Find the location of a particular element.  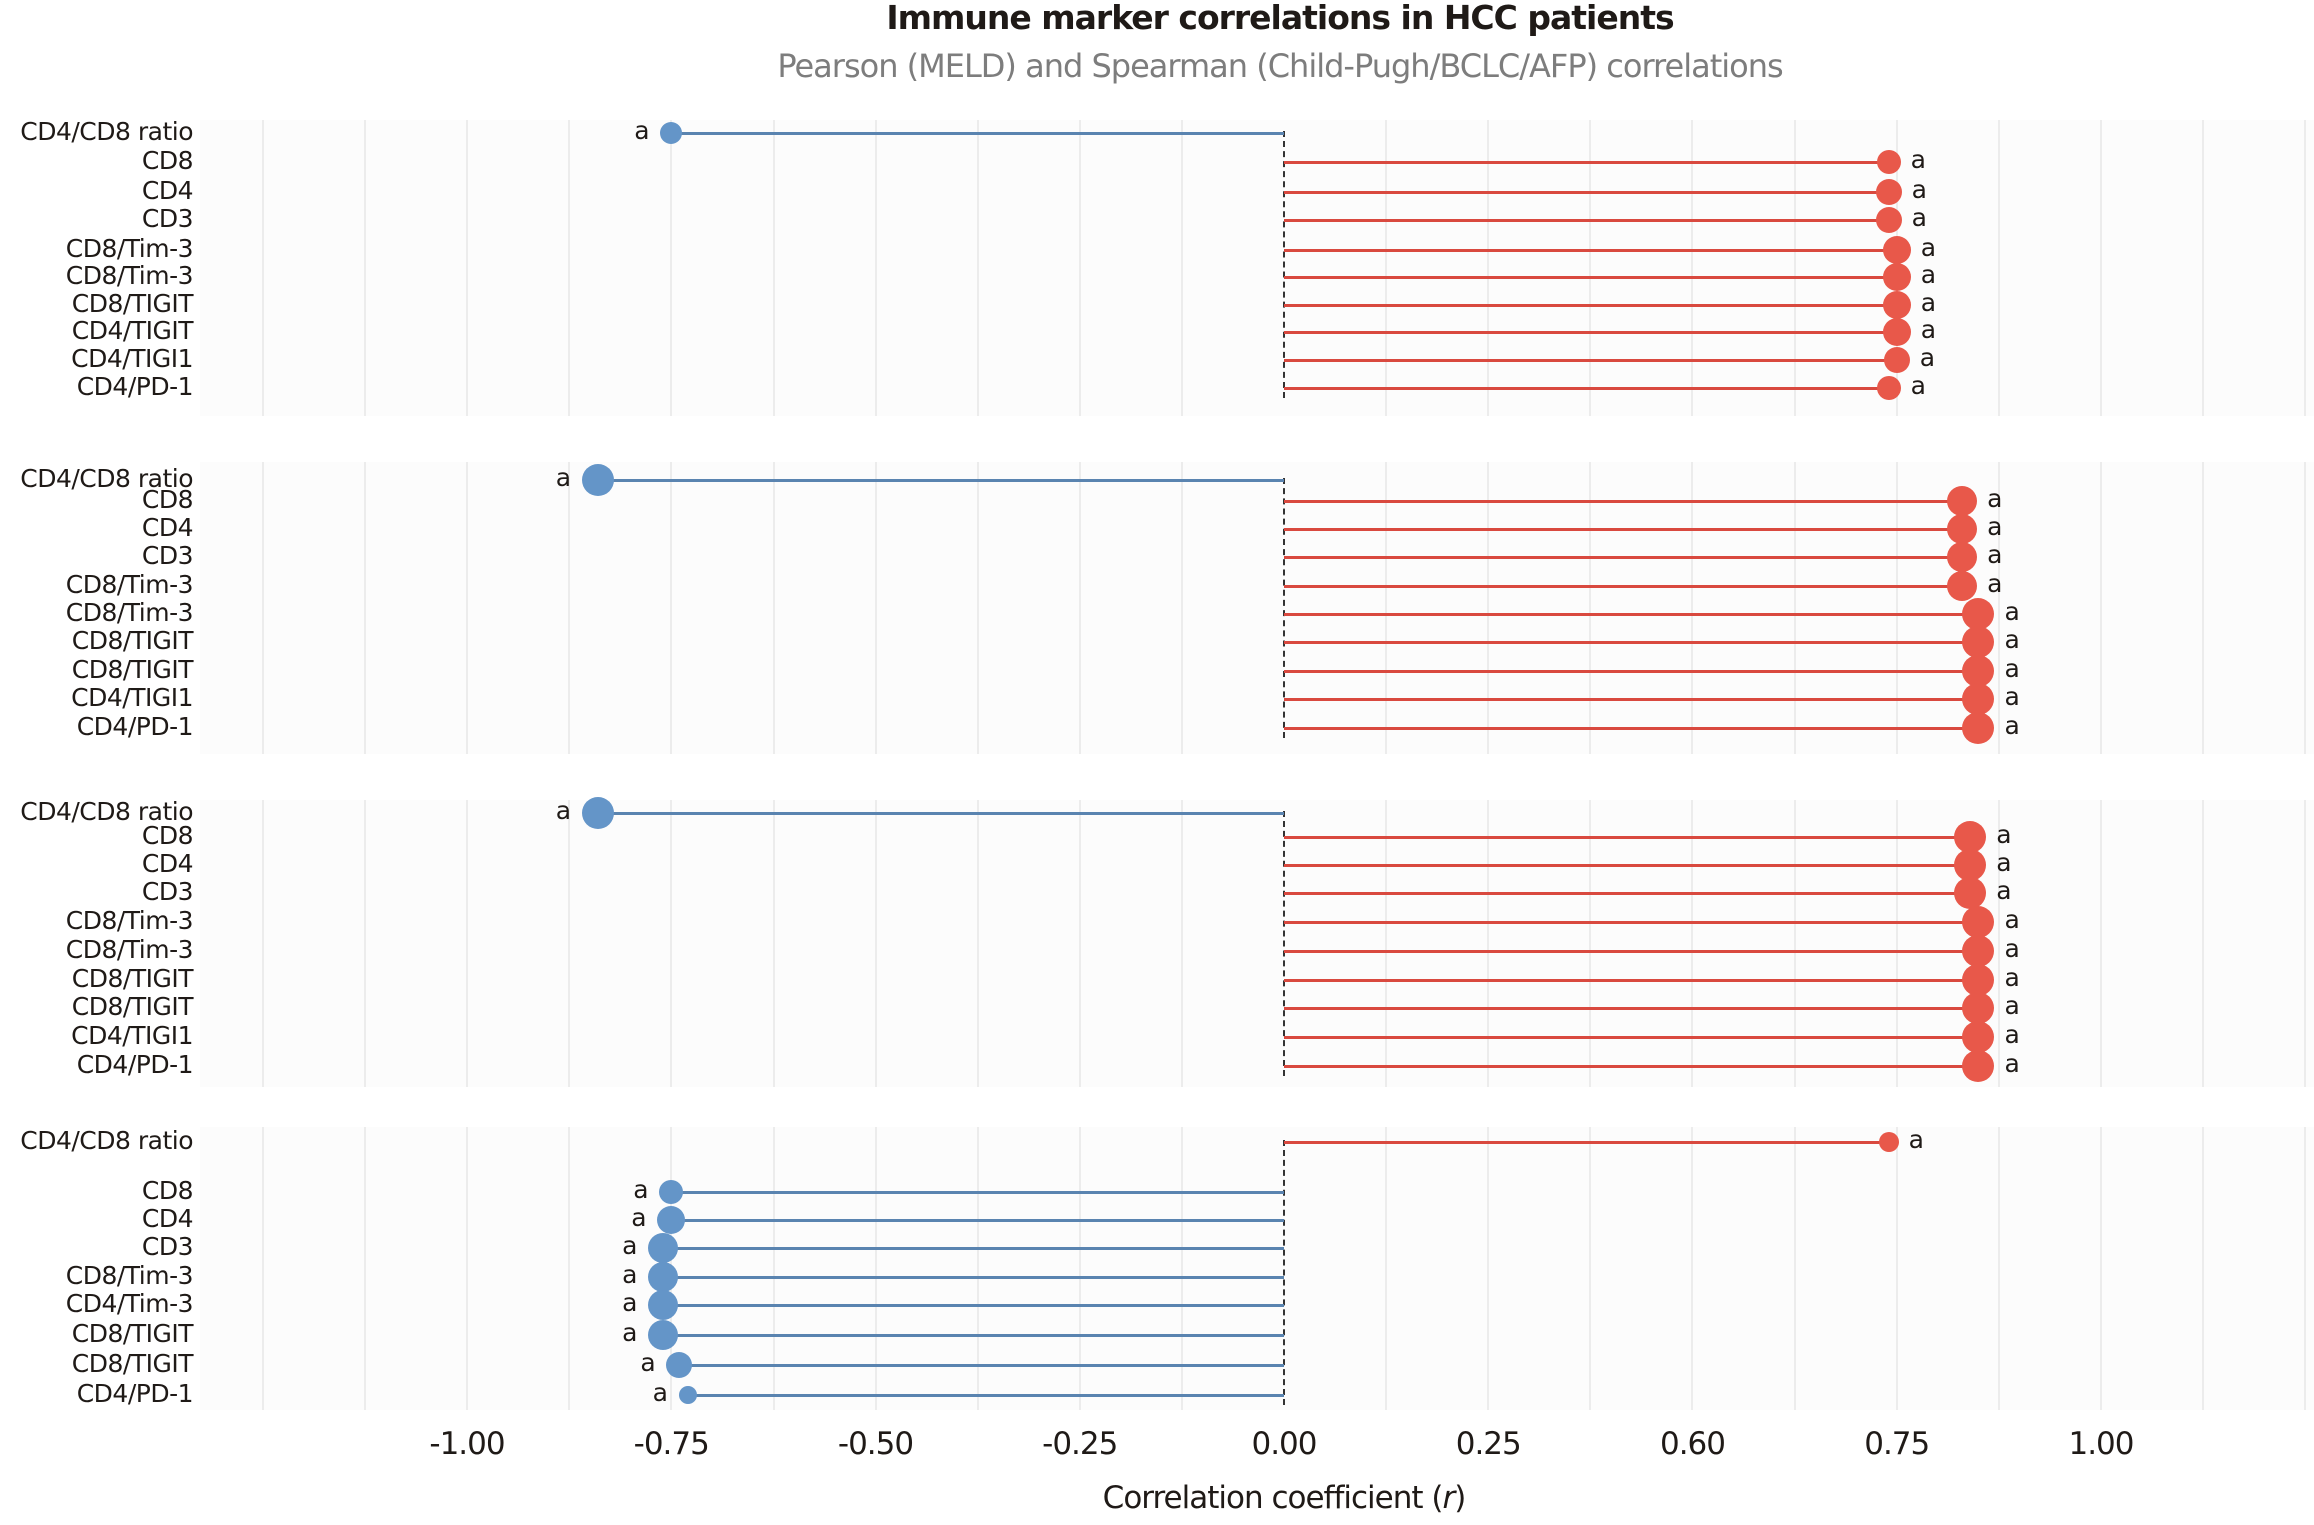

x-tick-label: -0.25 is located at coordinates (1080, 1444).